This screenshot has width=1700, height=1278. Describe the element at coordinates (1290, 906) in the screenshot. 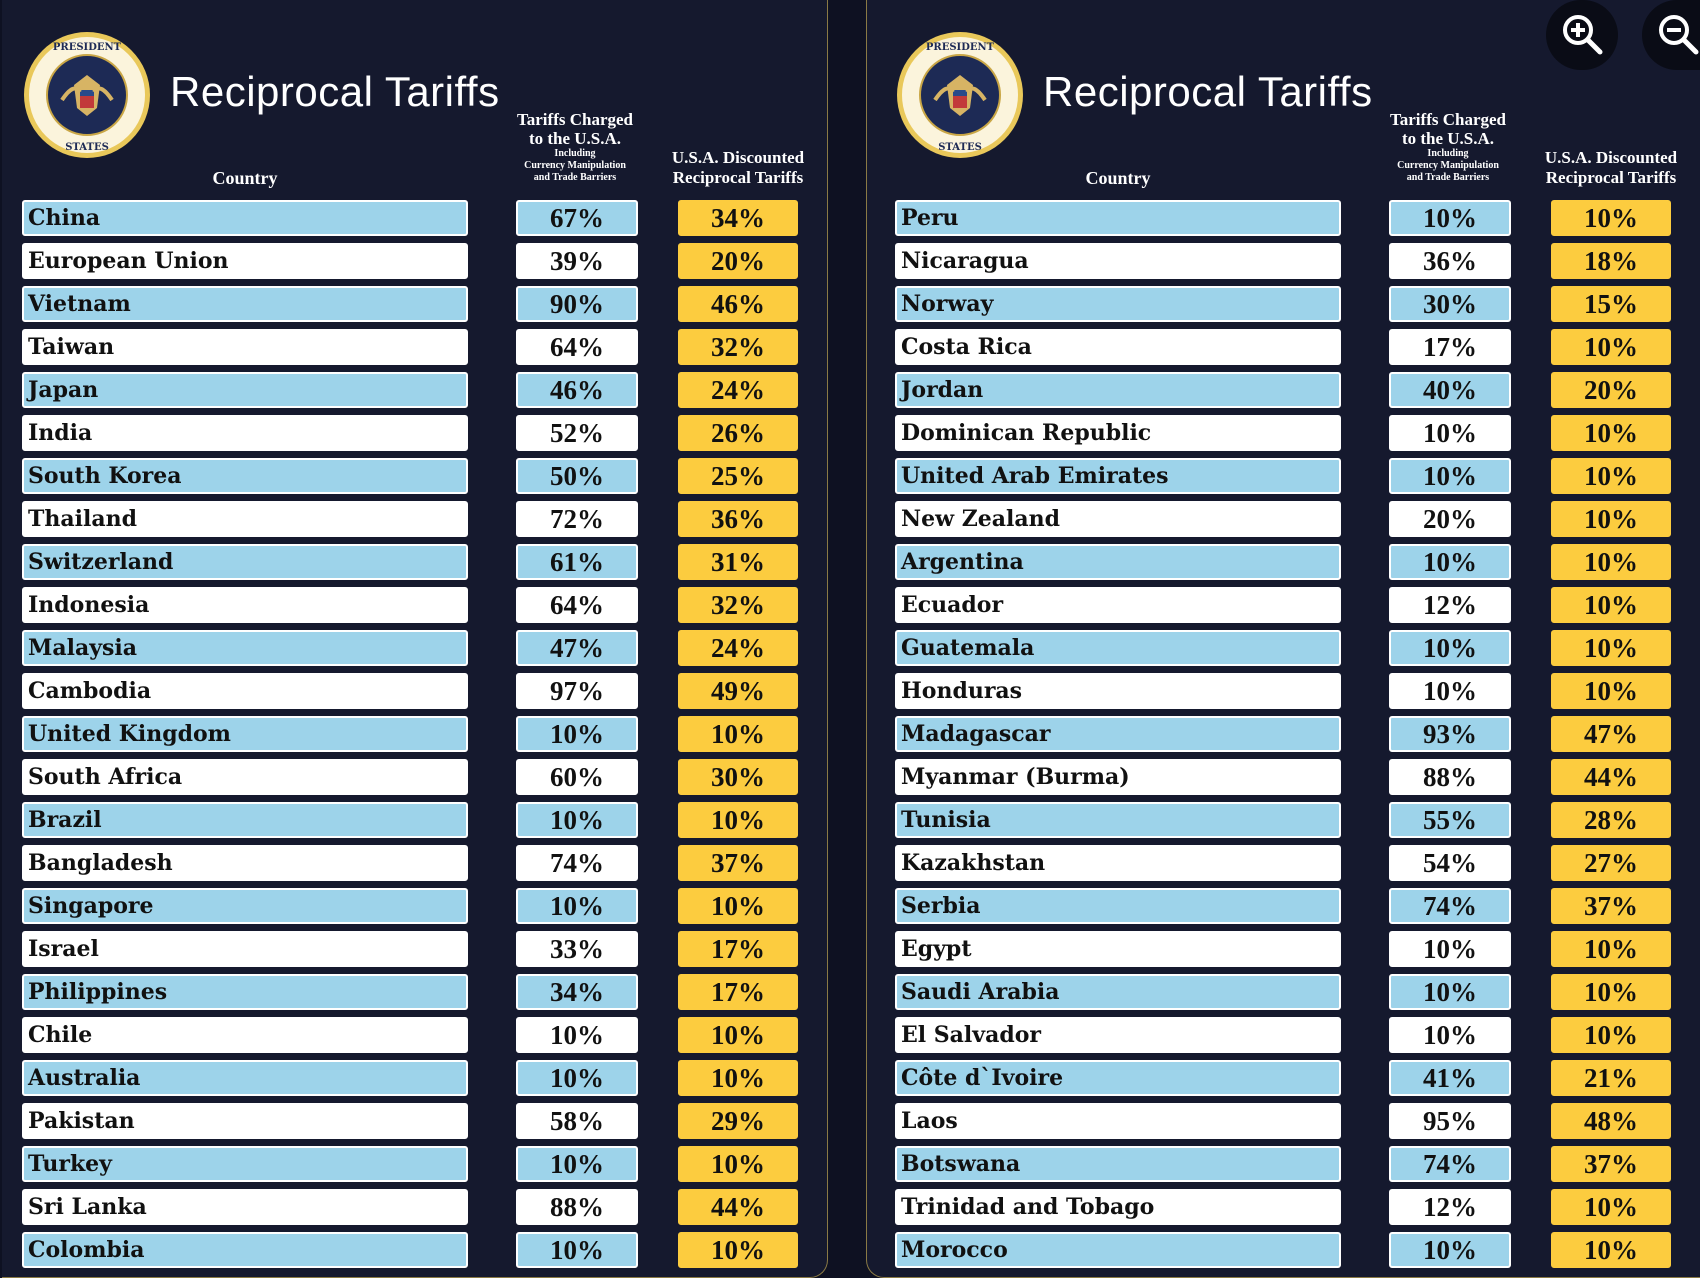

I see `table-row: Serbia 74% 37%` at that location.